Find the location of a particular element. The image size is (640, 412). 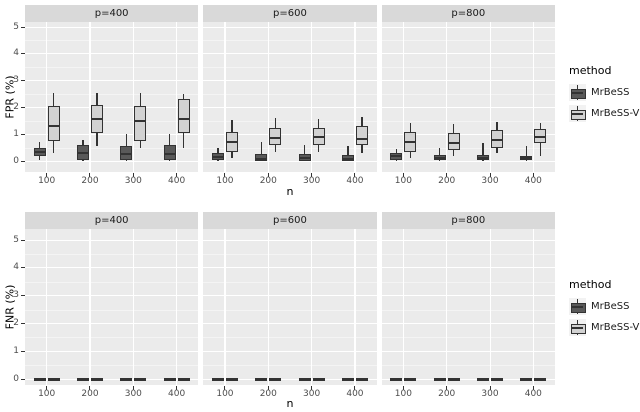

y-tick-label: 4 is located at coordinates (16, 267).